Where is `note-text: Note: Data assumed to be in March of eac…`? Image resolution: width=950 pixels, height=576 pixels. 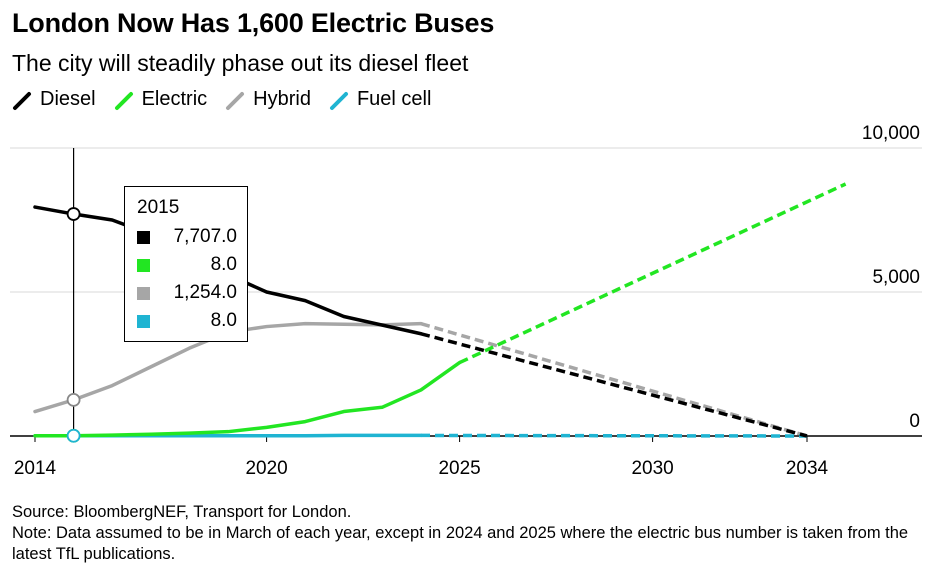 note-text: Note: Data assumed to be in March of eac… is located at coordinates (460, 543).